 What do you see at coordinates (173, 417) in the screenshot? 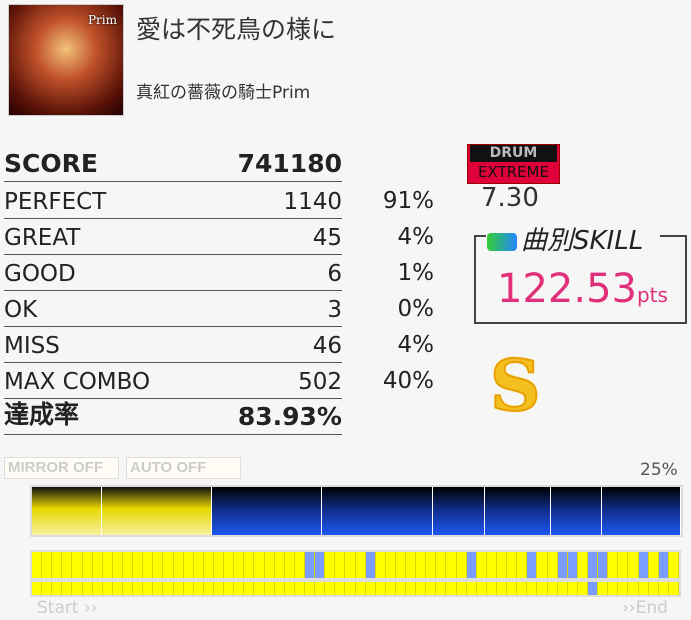
I see `stat-row: 達成率 83.93%` at bounding box center [173, 417].